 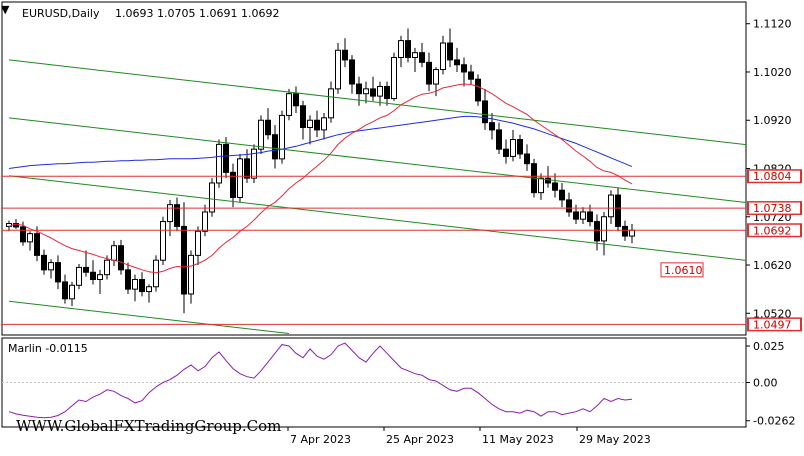 I want to click on level-label-text: 1.0738, so click(x=772, y=208).